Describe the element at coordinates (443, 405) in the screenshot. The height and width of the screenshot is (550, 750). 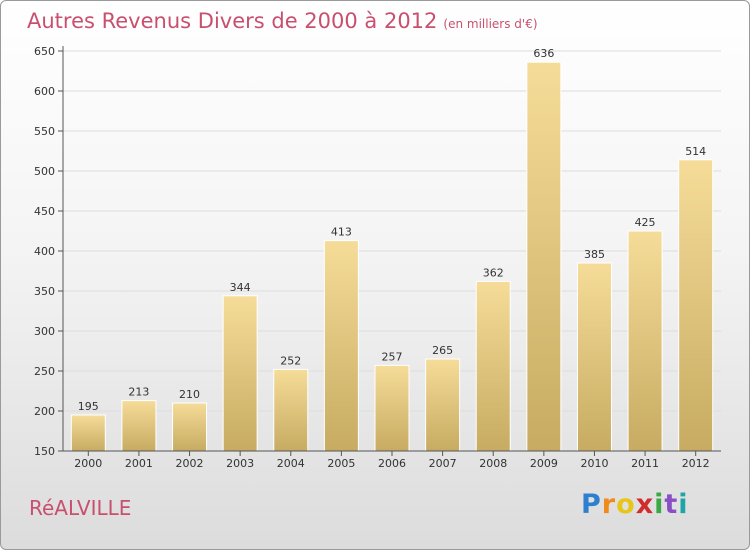
I see `bar-2007` at that location.